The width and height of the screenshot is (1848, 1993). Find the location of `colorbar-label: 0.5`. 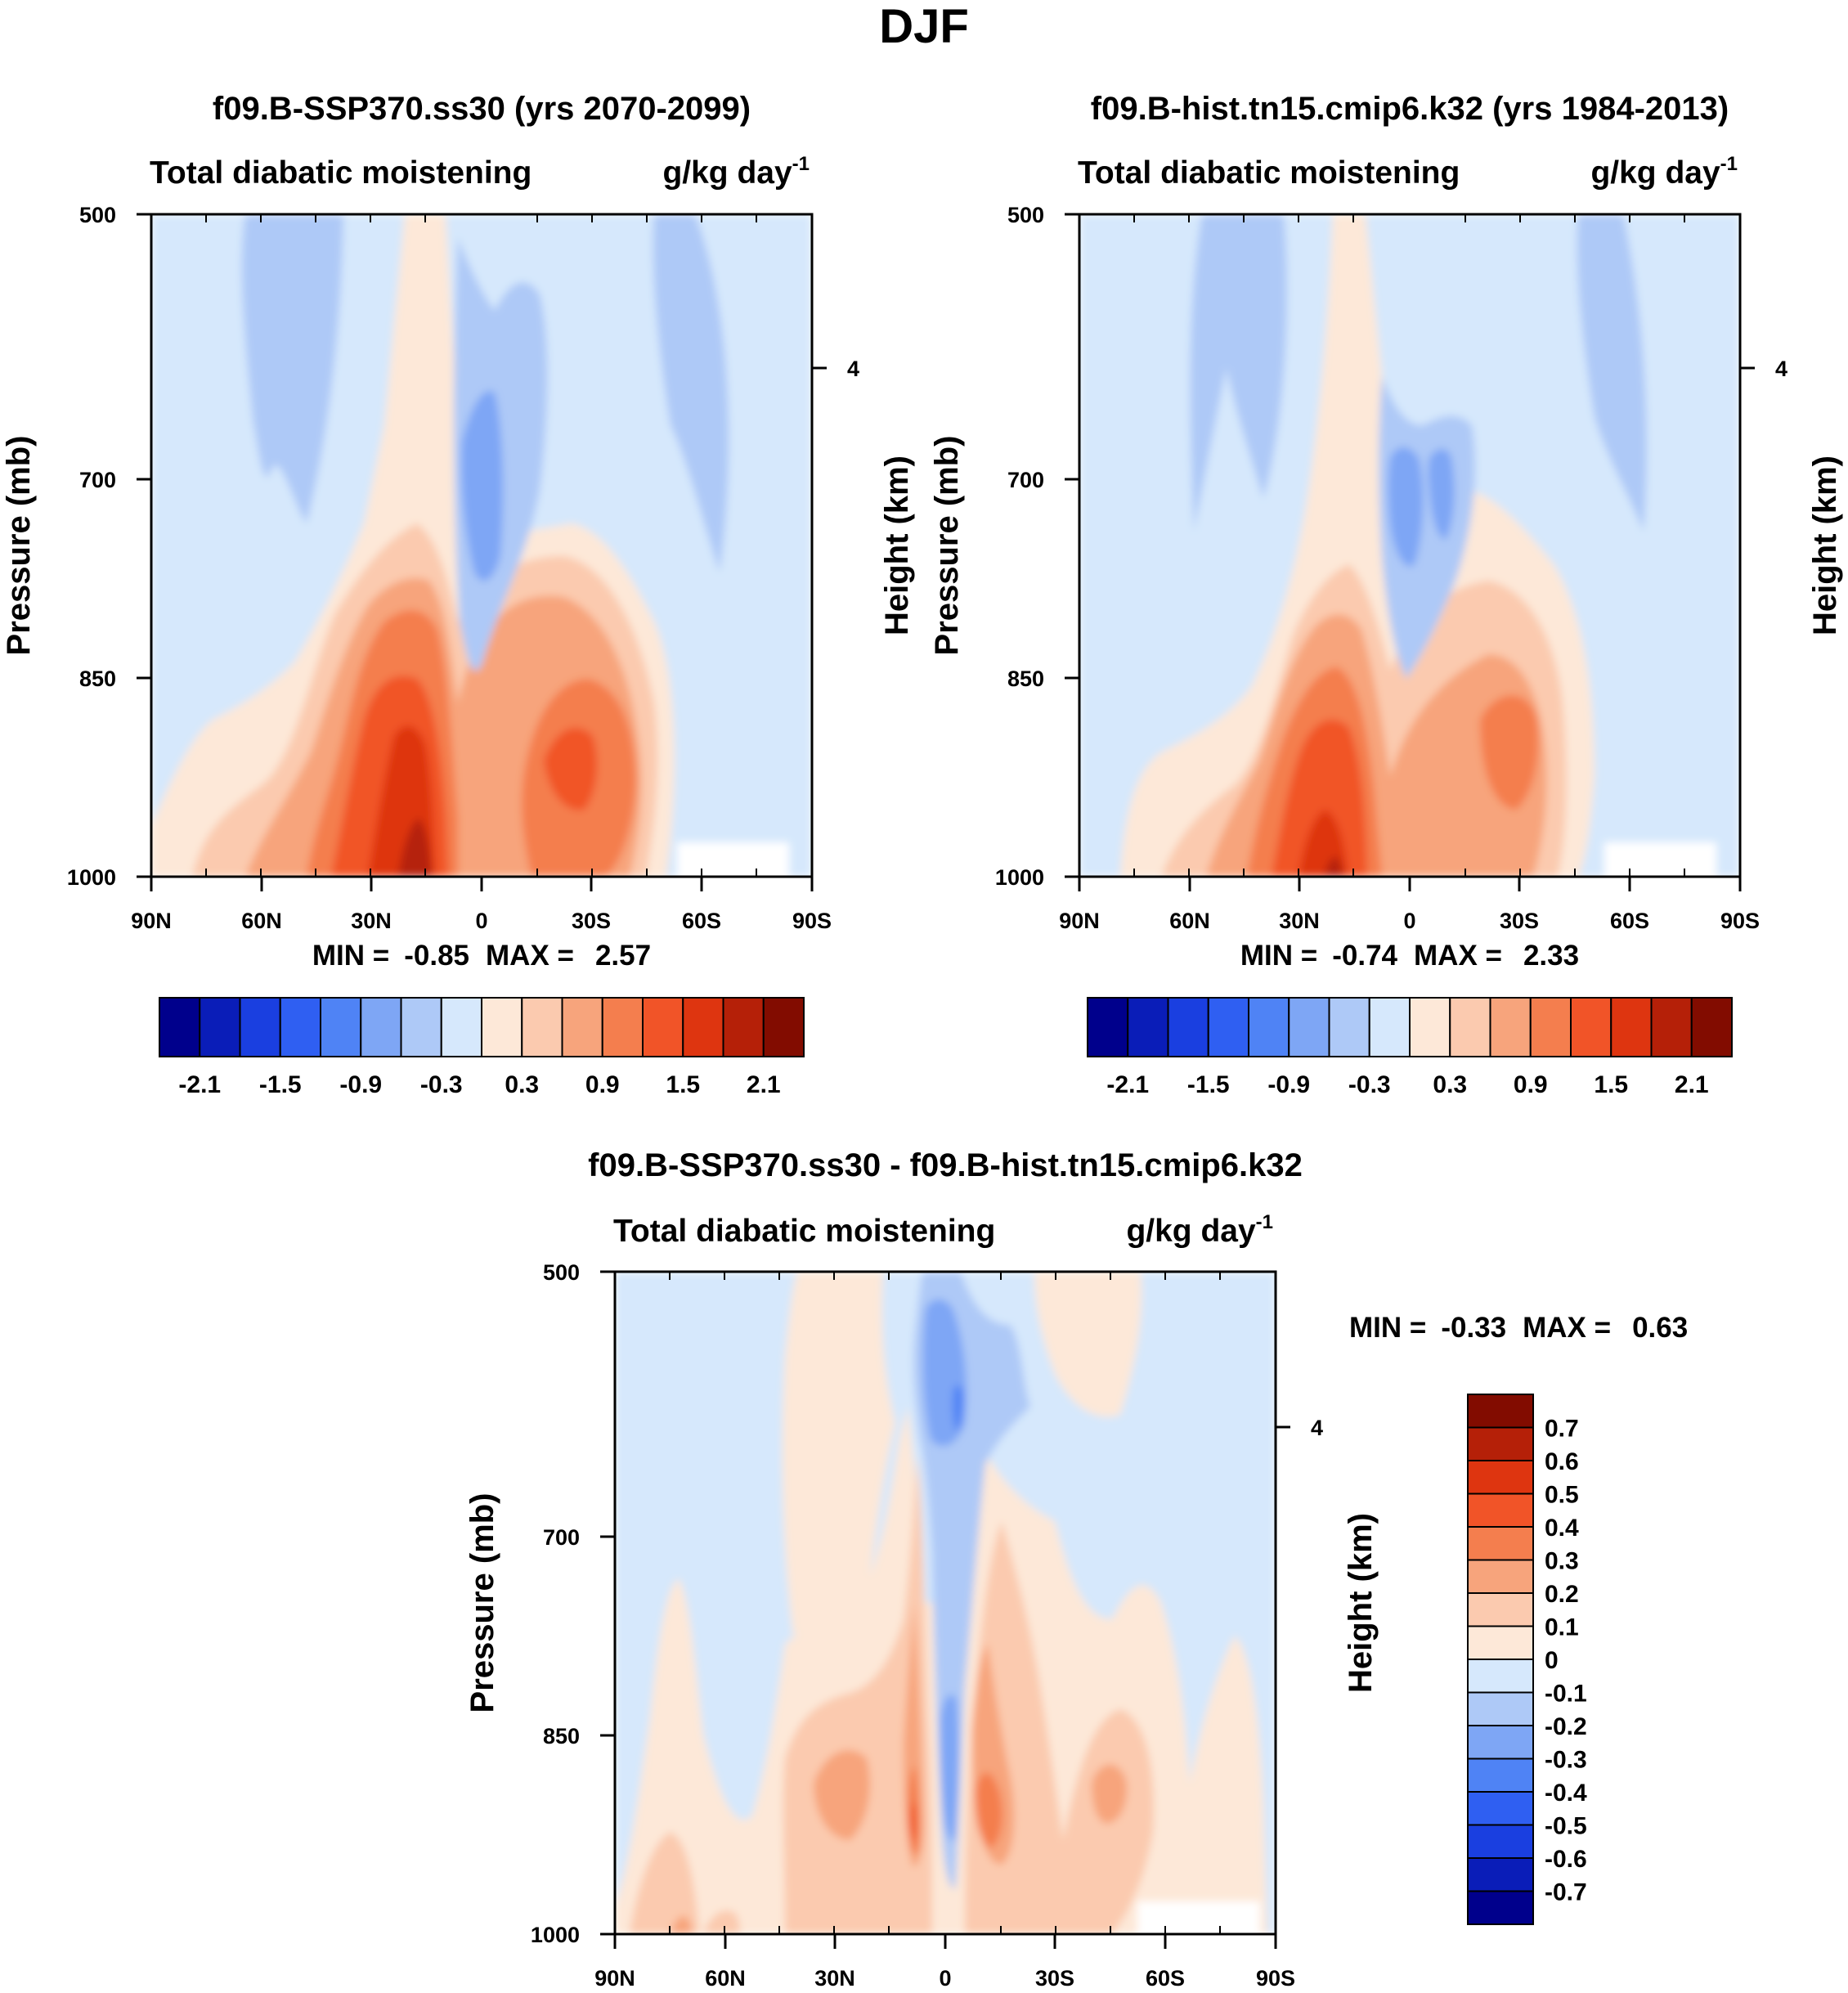

colorbar-label: 0.5 is located at coordinates (1562, 1495).